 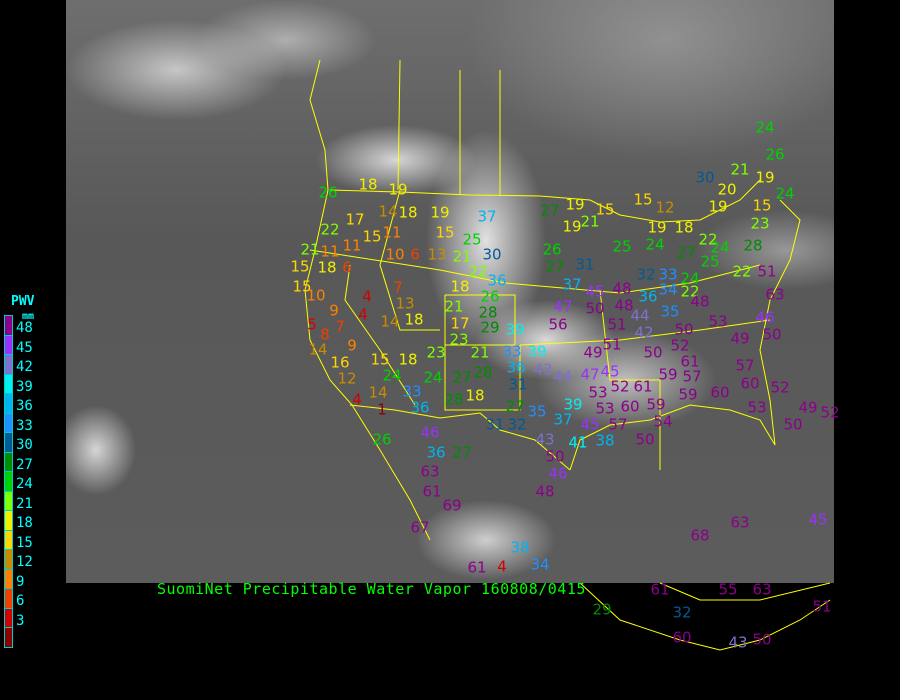 What do you see at coordinates (24, 484) in the screenshot?
I see `legend-tick-label: 24` at bounding box center [24, 484].